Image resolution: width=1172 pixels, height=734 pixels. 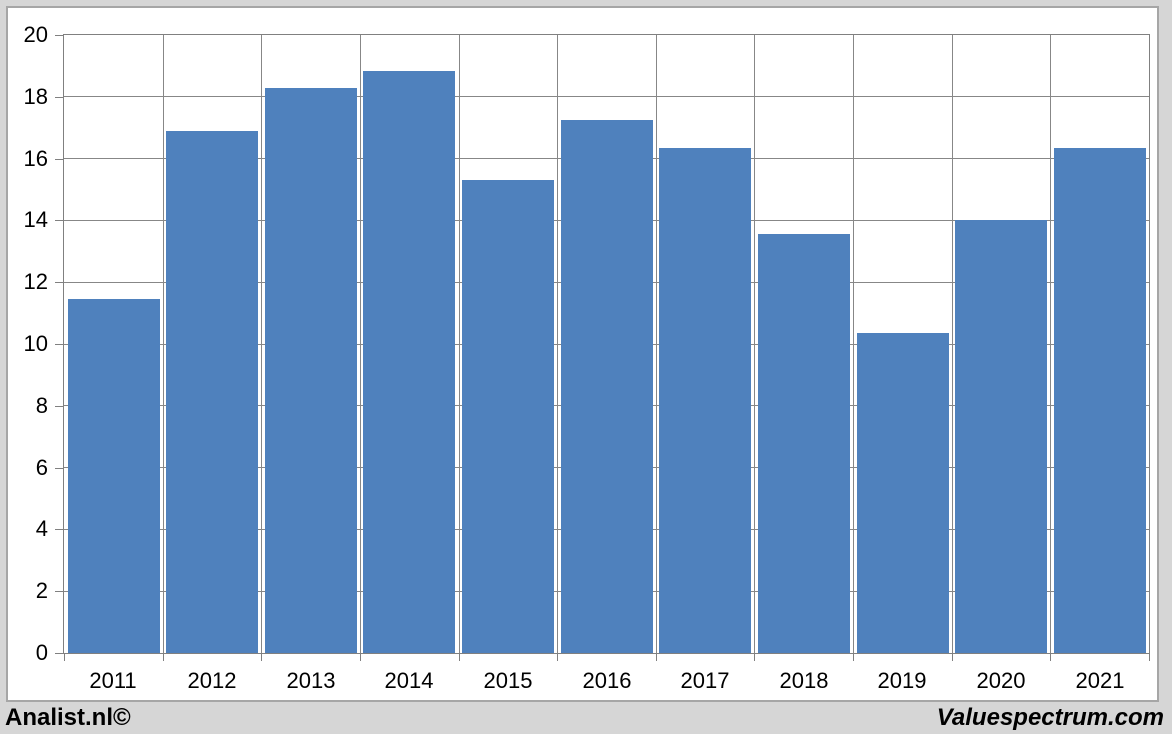 What do you see at coordinates (212, 680) in the screenshot?
I see `x-axis-tick-label: 2012` at bounding box center [212, 680].